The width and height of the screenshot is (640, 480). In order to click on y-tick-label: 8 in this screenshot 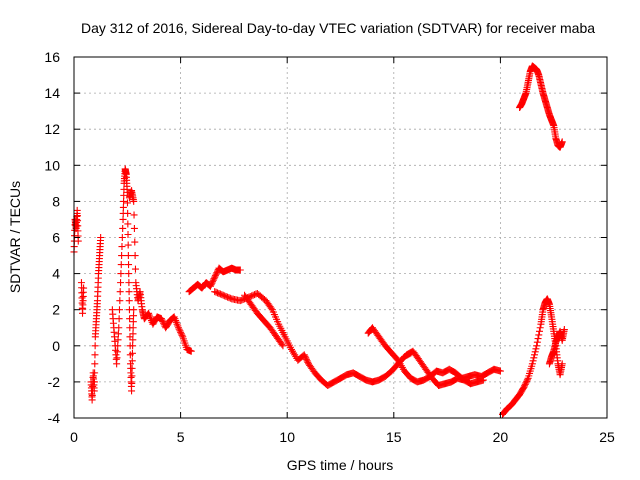, I will do `click(56, 201)`.